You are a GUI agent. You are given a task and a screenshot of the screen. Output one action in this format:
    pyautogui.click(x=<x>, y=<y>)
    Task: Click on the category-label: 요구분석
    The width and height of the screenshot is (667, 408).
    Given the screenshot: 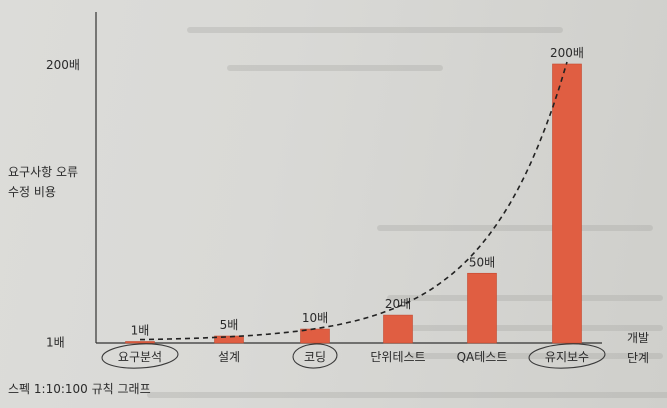 What is the action you would take?
    pyautogui.click(x=140, y=357)
    